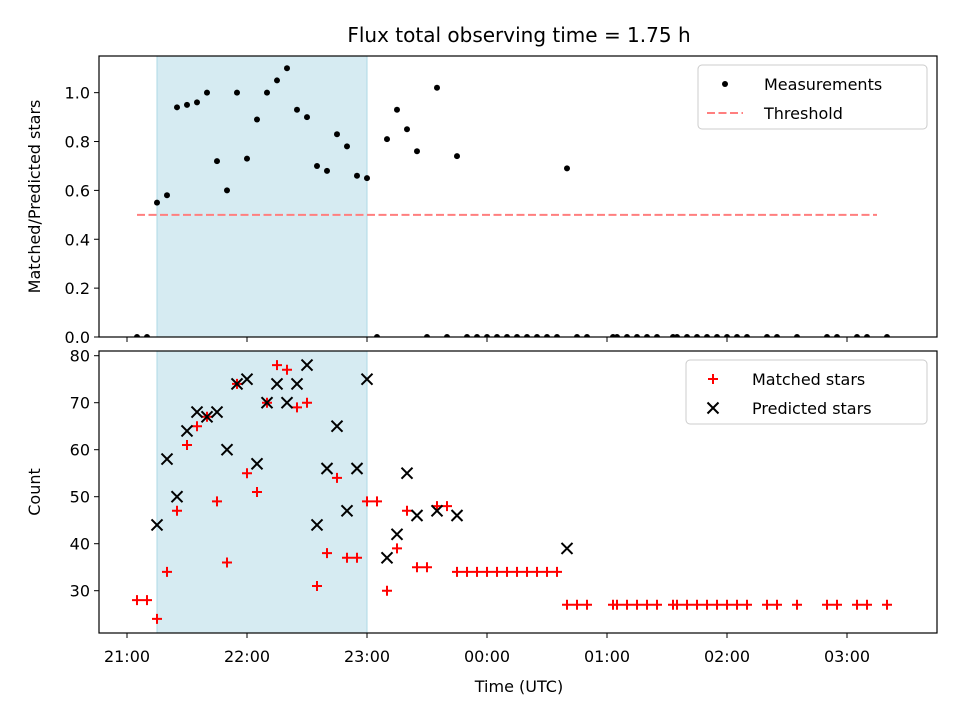 The width and height of the screenshot is (960, 720). Describe the element at coordinates (80, 544) in the screenshot. I see `y-tick-label: 40` at that location.